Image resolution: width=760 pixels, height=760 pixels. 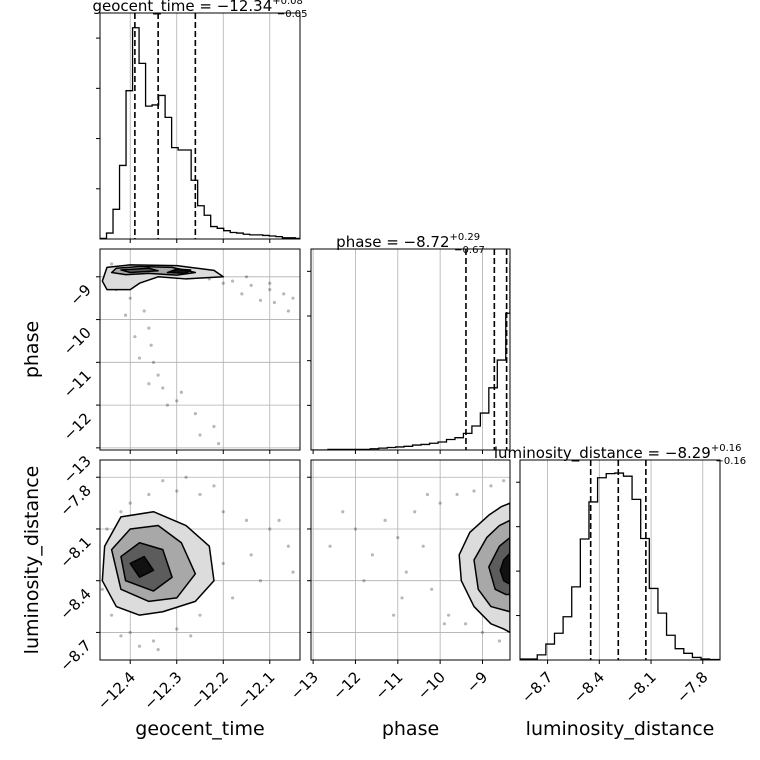 I want to click on x-tick-label: −8.4, so click(x=589, y=687).